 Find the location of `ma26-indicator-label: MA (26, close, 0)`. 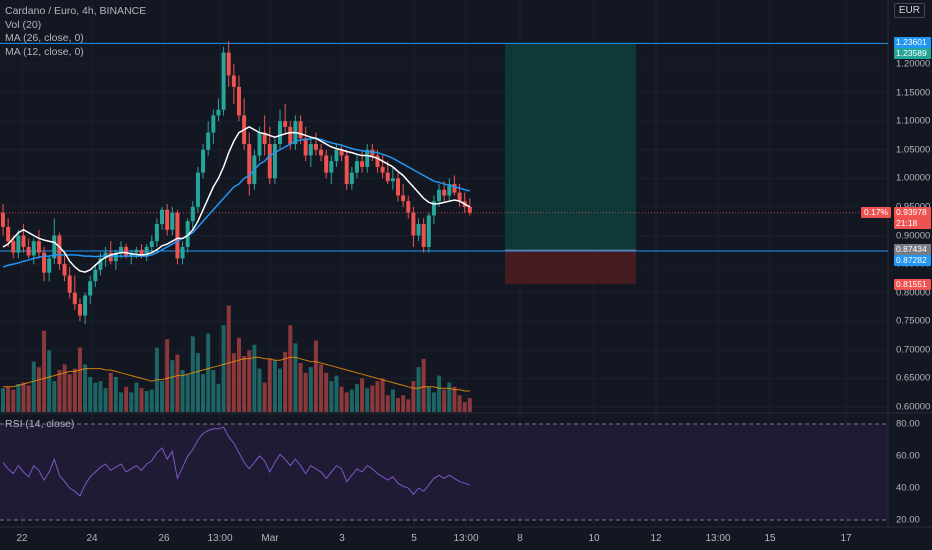

ma26-indicator-label: MA (26, close, 0) is located at coordinates (44, 38).